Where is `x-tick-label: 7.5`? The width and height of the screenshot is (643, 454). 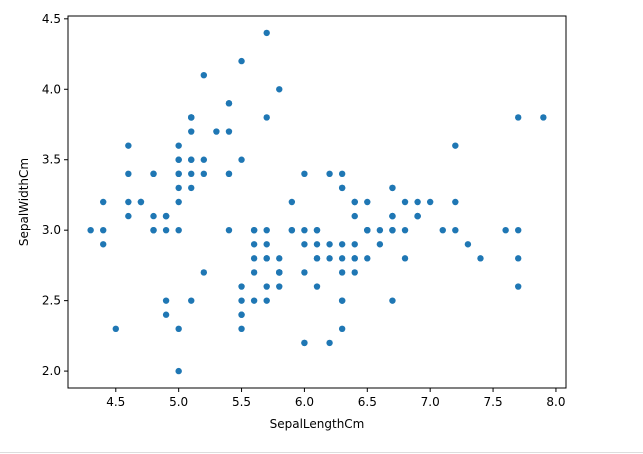 x-tick-label: 7.5 is located at coordinates (493, 402).